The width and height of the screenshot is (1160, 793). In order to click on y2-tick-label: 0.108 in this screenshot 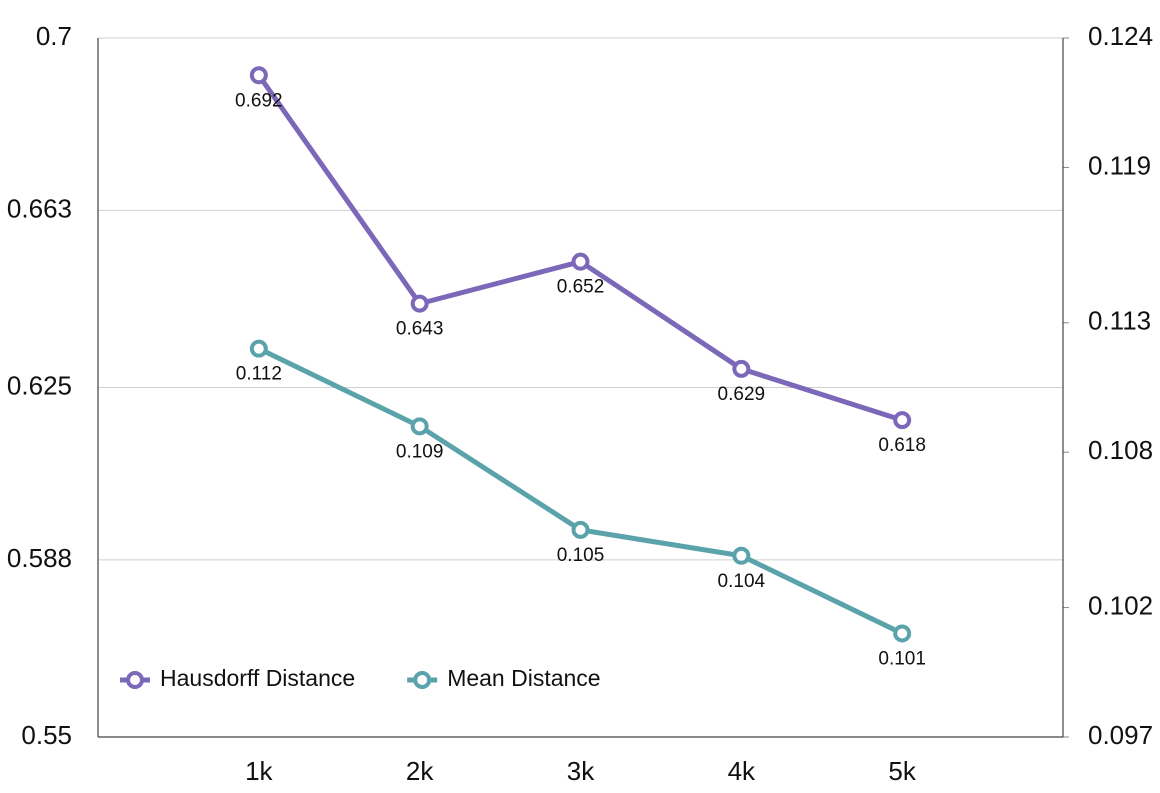, I will do `click(1120, 450)`.